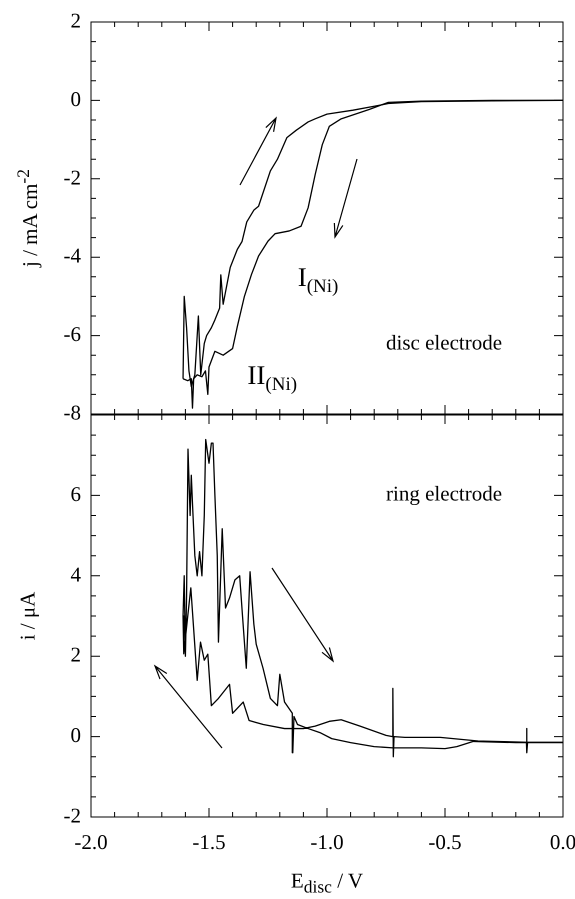  I want to click on y-axis-title: i / μA, so click(28, 616).